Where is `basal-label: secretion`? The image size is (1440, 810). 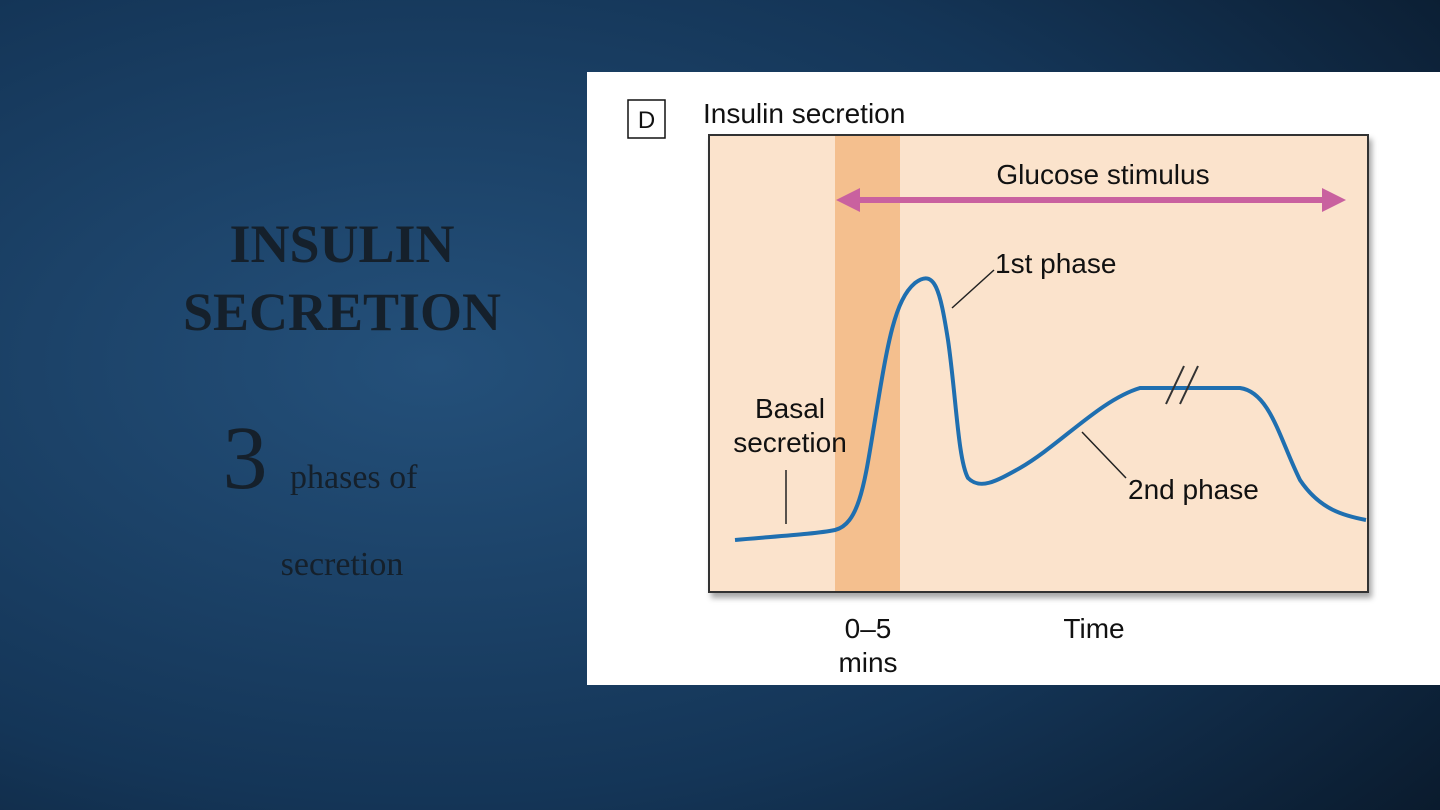 basal-label: secretion is located at coordinates (790, 442).